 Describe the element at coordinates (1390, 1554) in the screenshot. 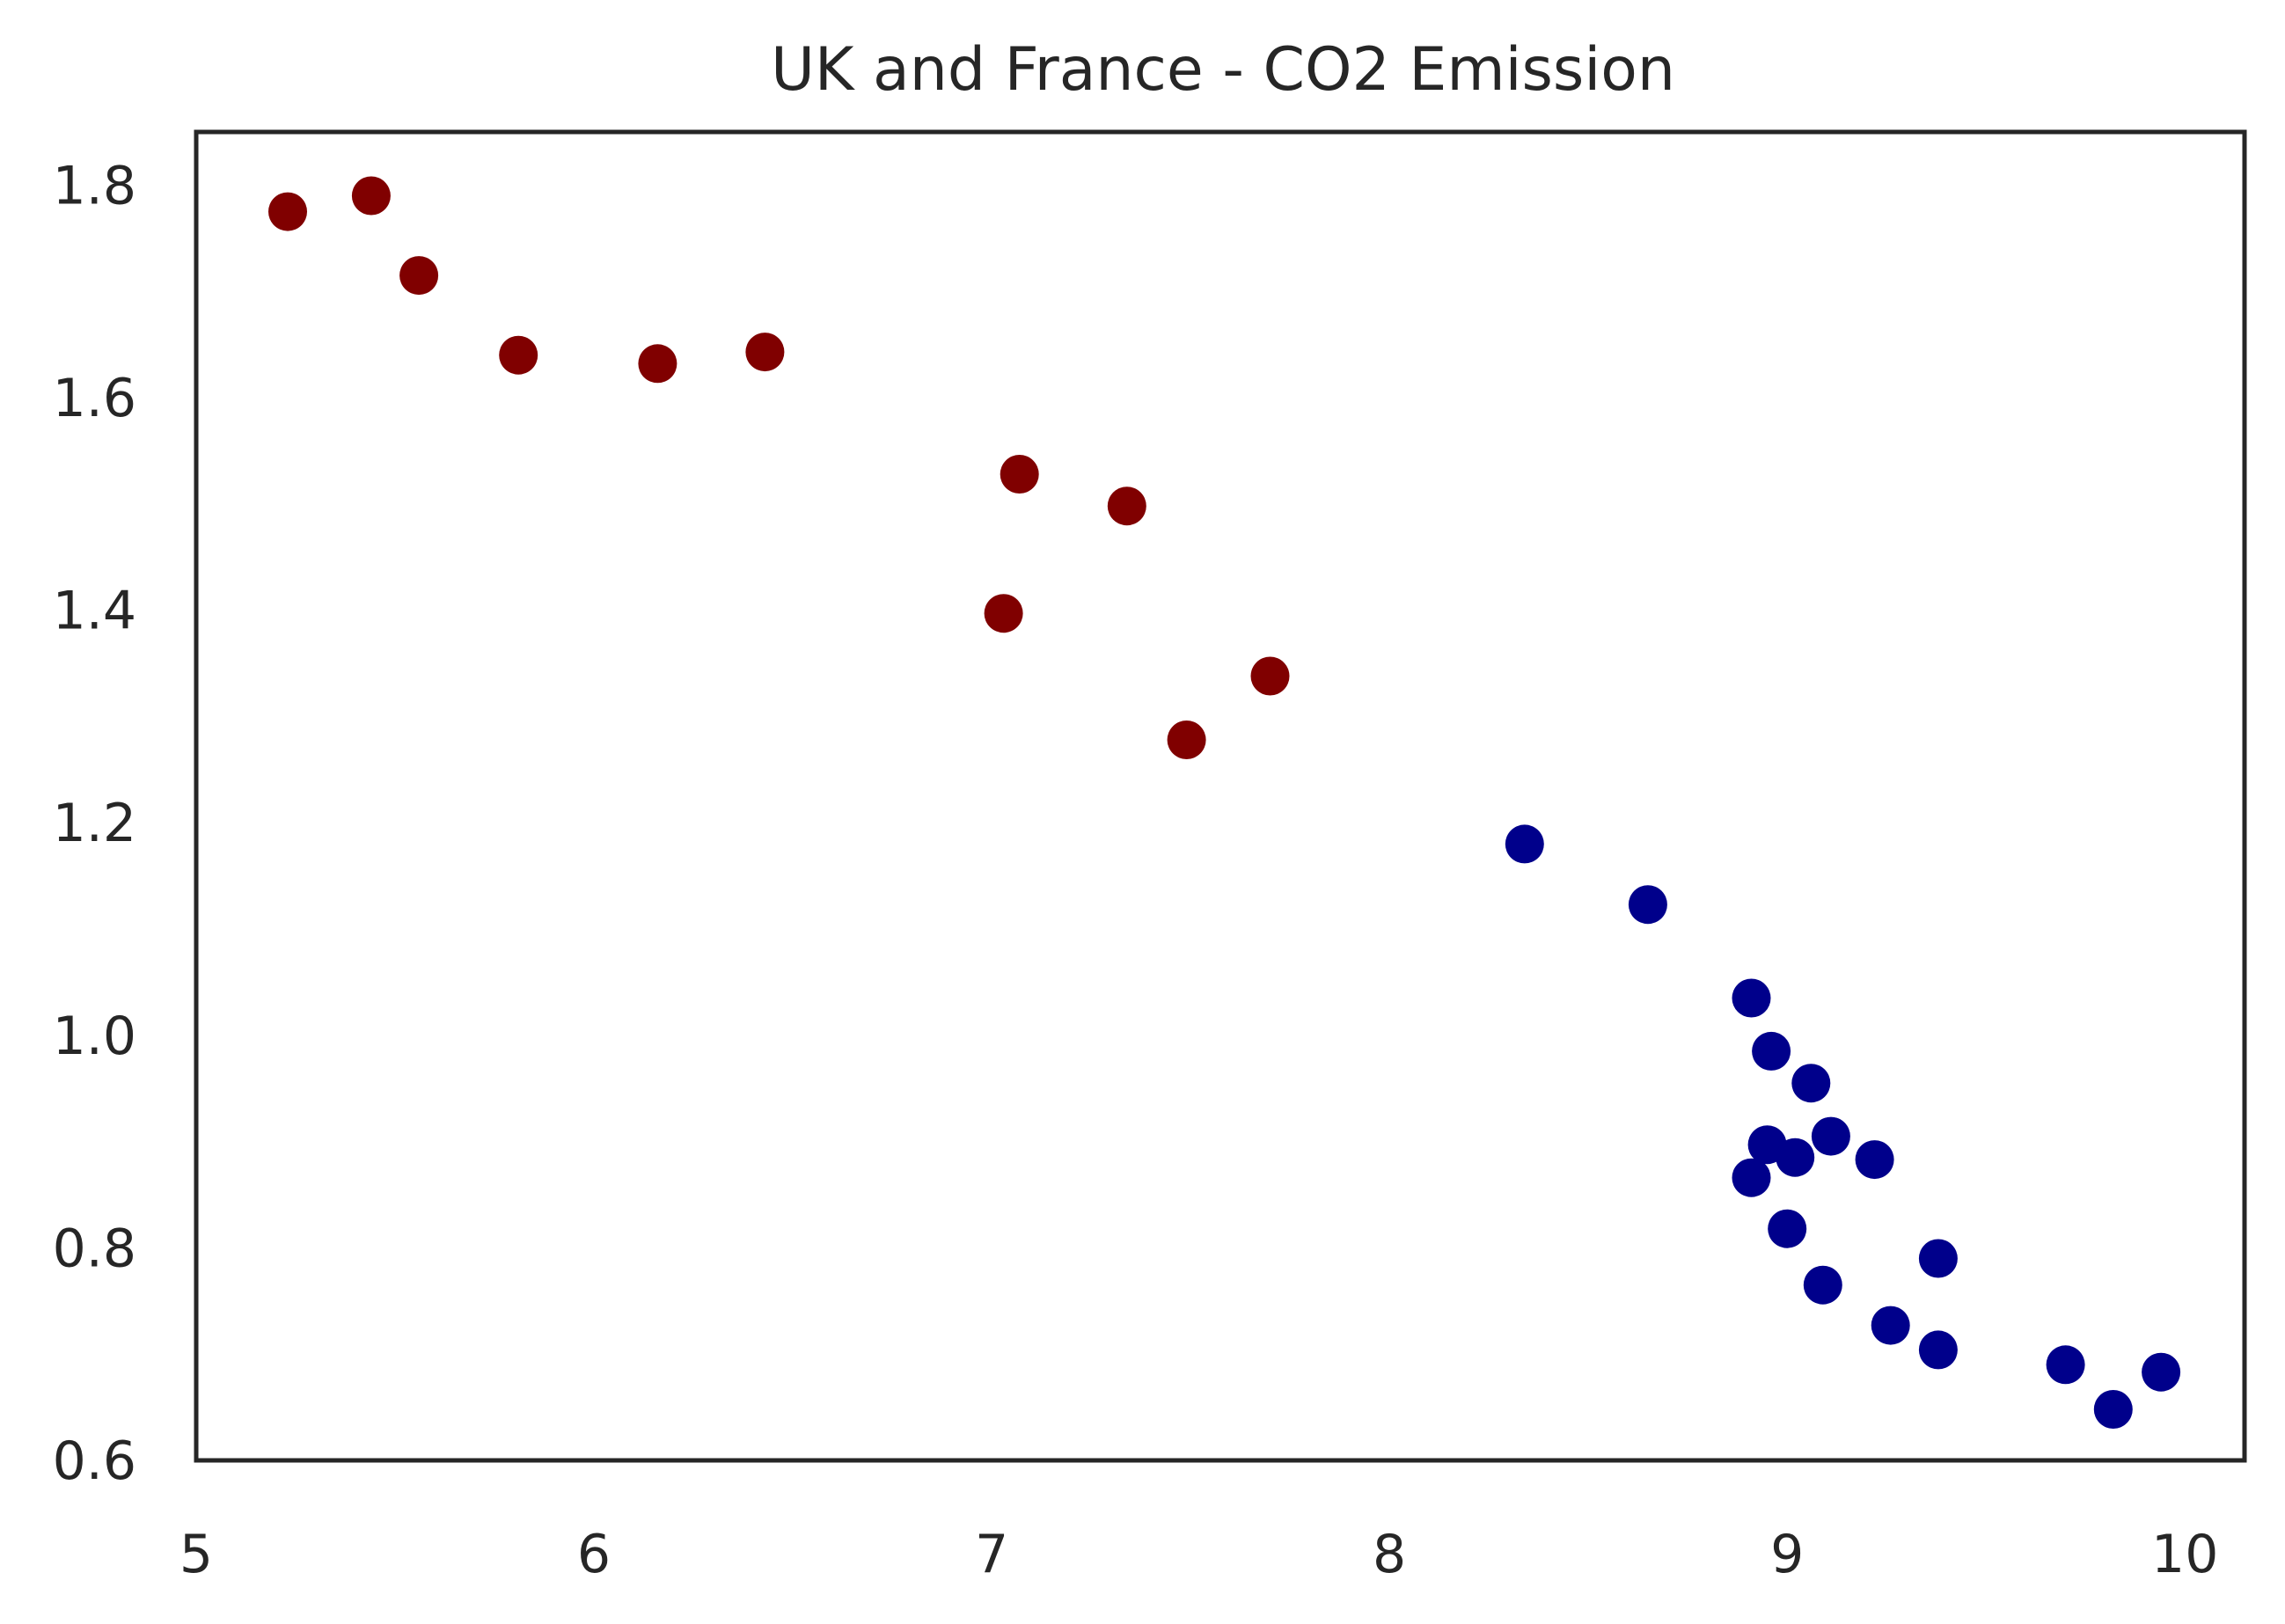

I see `x-tick-label: 8` at that location.